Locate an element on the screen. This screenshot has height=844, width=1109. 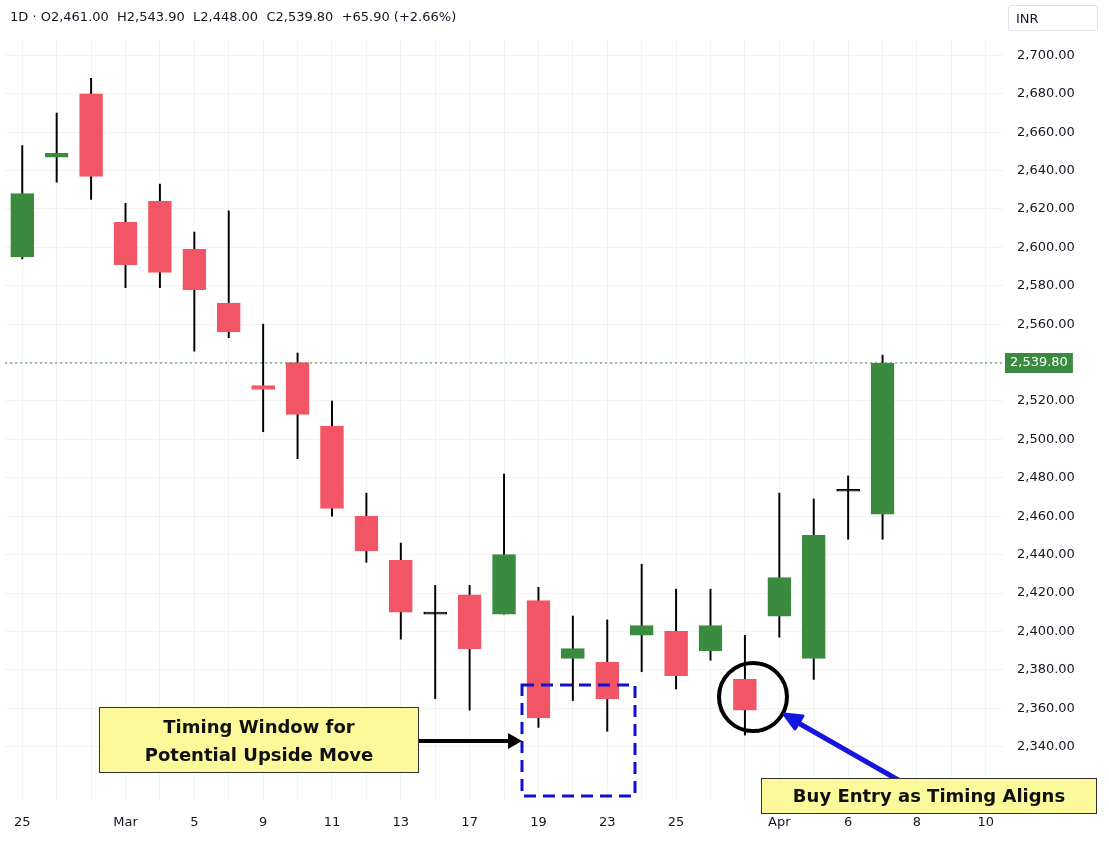
callout-box: Timing Window for Potential Upside Move is located at coordinates (259, 740).